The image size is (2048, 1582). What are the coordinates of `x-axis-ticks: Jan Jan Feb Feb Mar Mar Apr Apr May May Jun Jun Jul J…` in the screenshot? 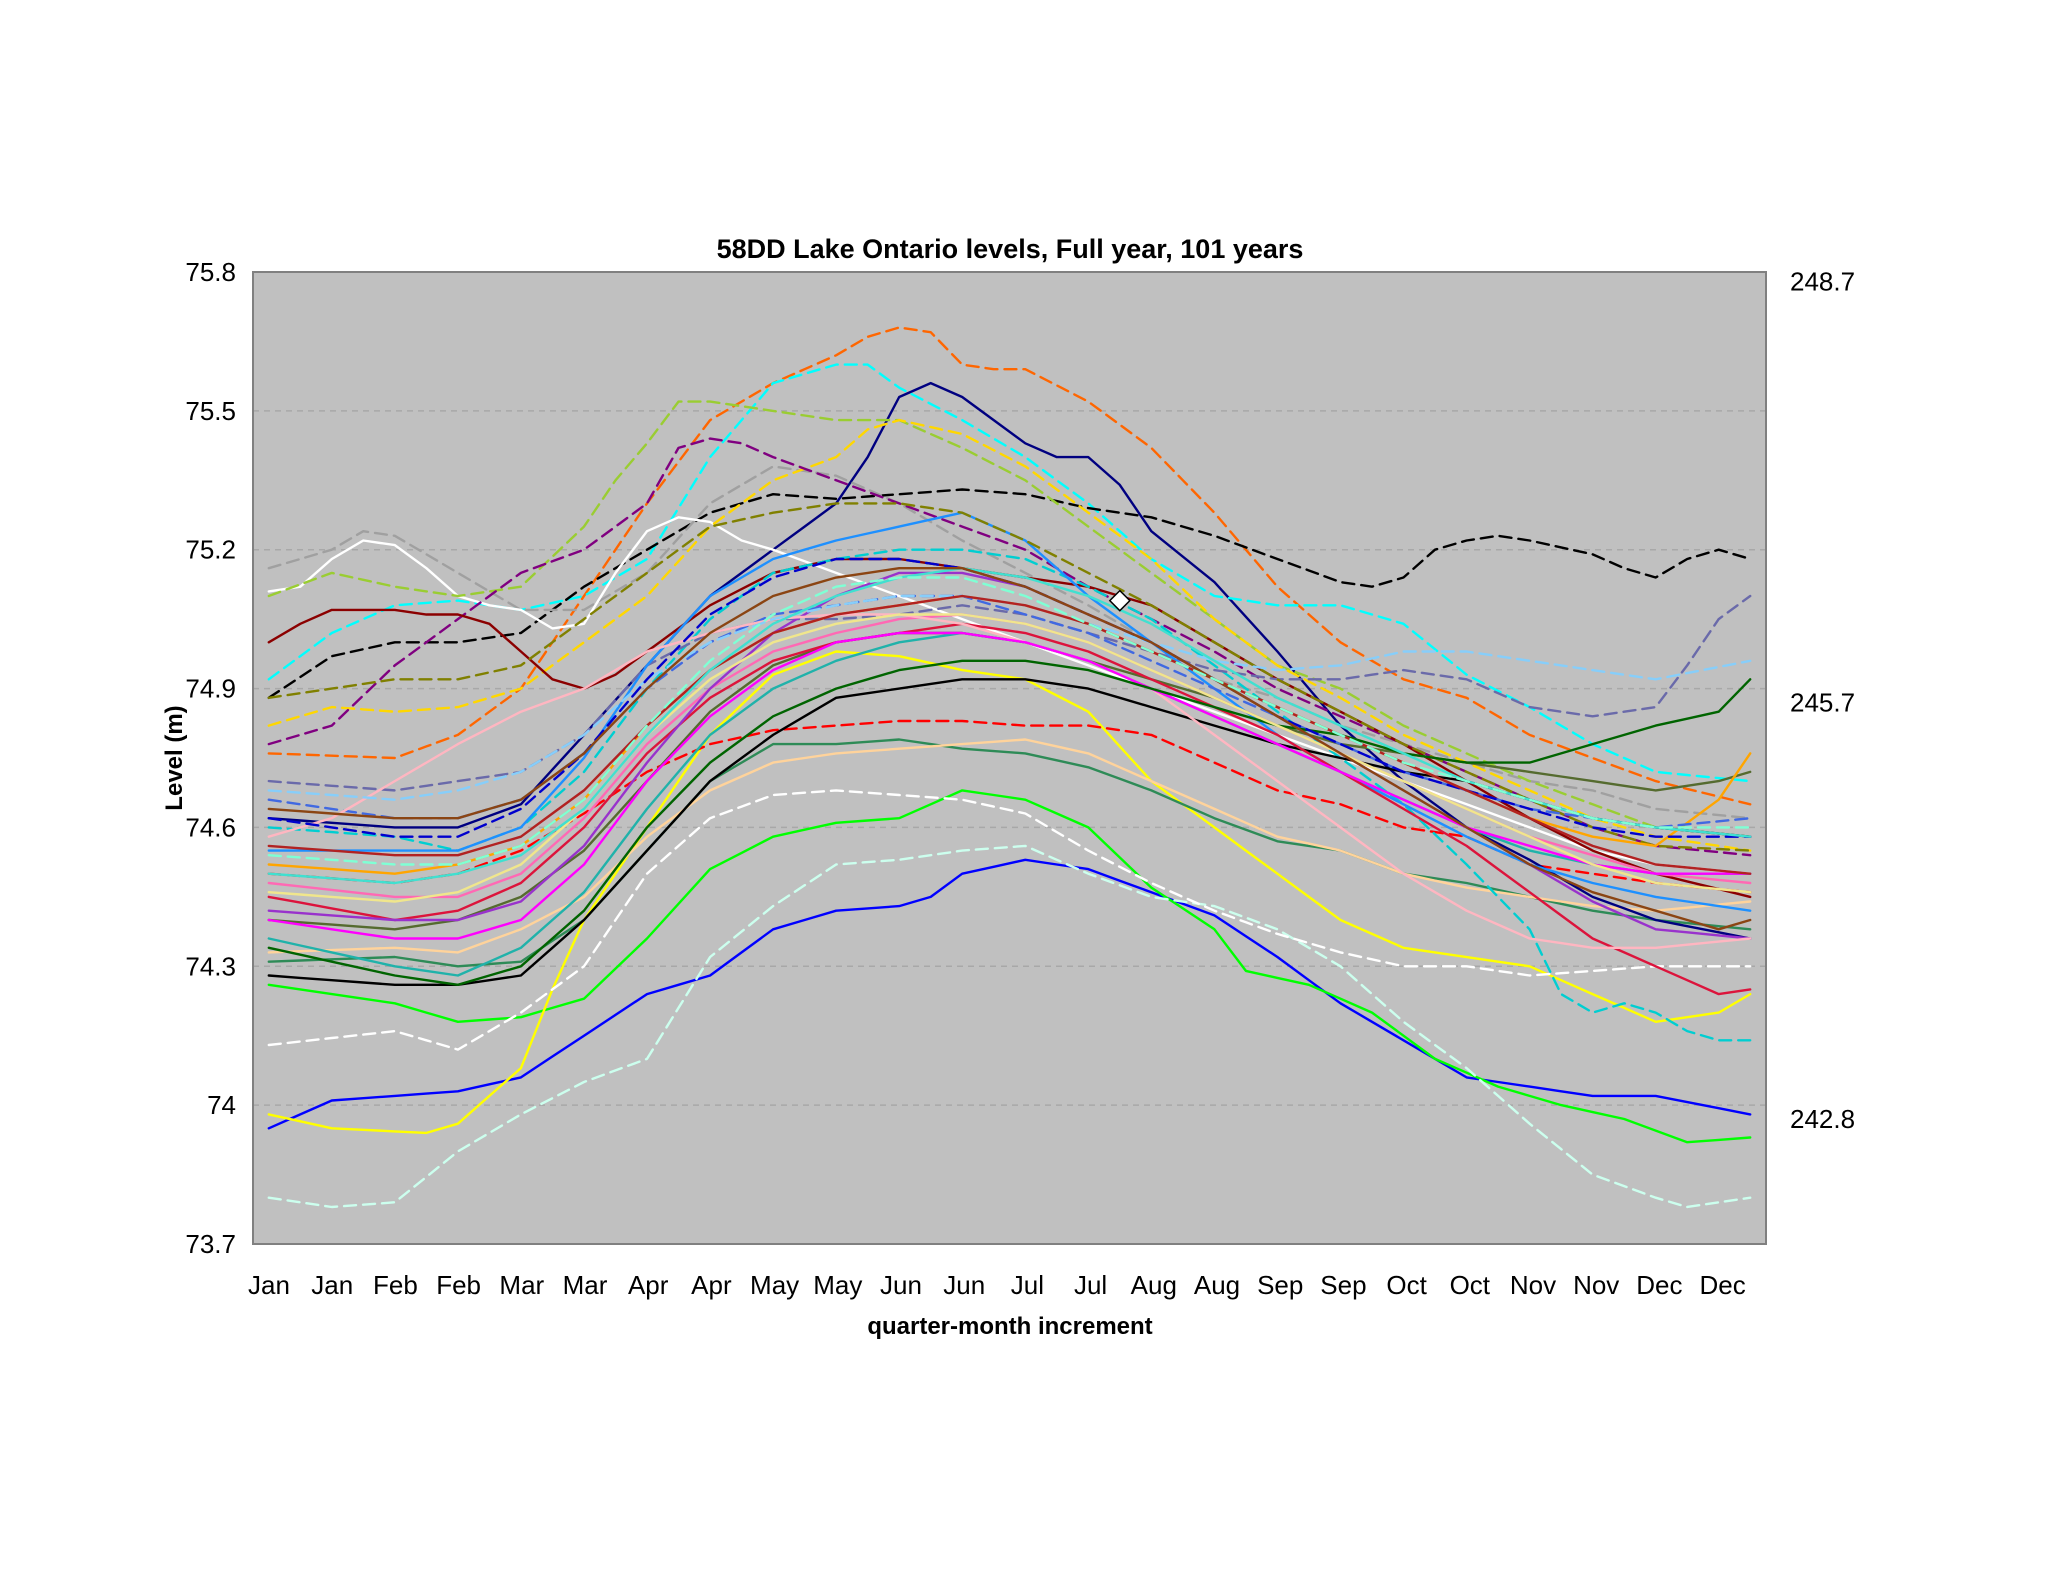 It's located at (997, 1285).